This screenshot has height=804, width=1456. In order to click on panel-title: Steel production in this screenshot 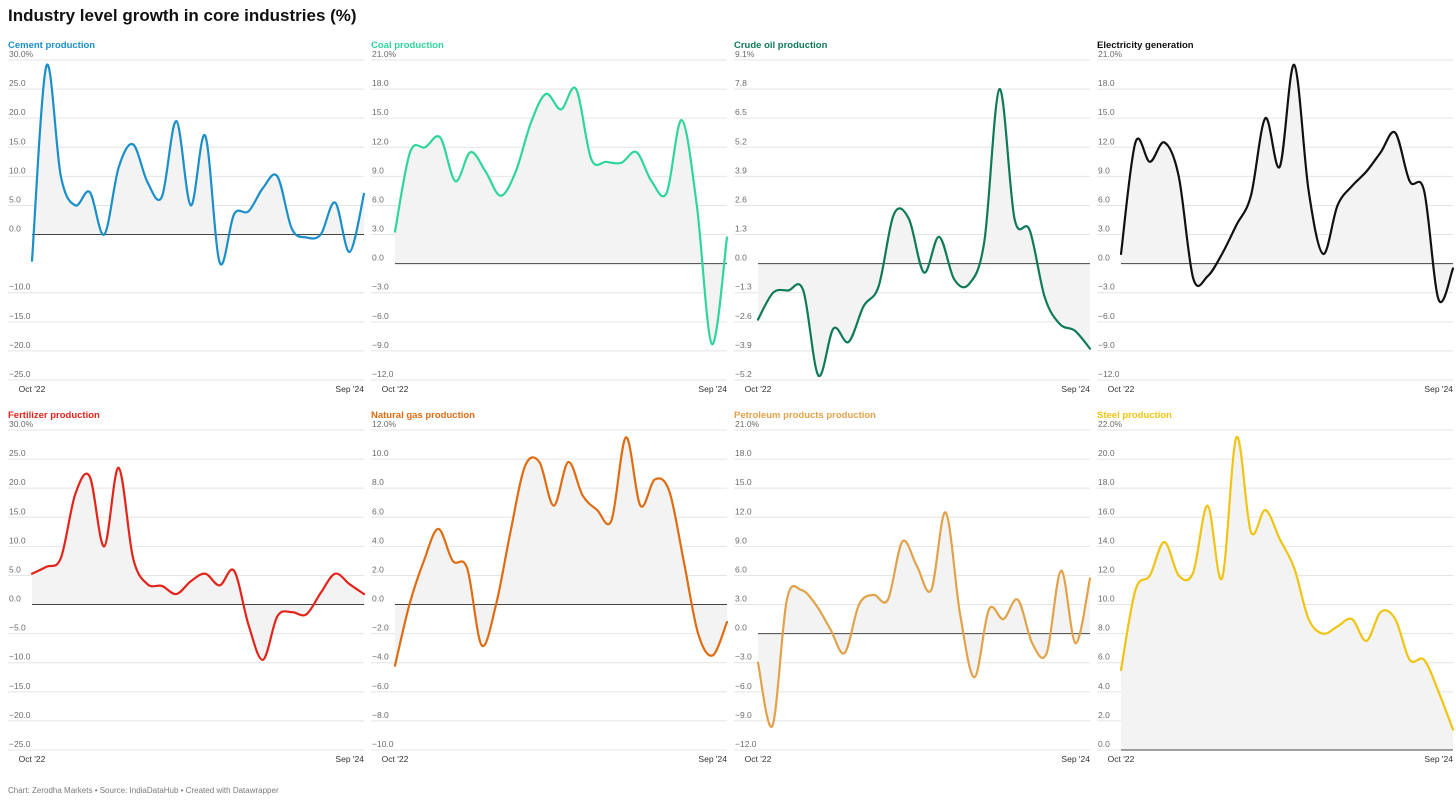, I will do `click(1134, 415)`.